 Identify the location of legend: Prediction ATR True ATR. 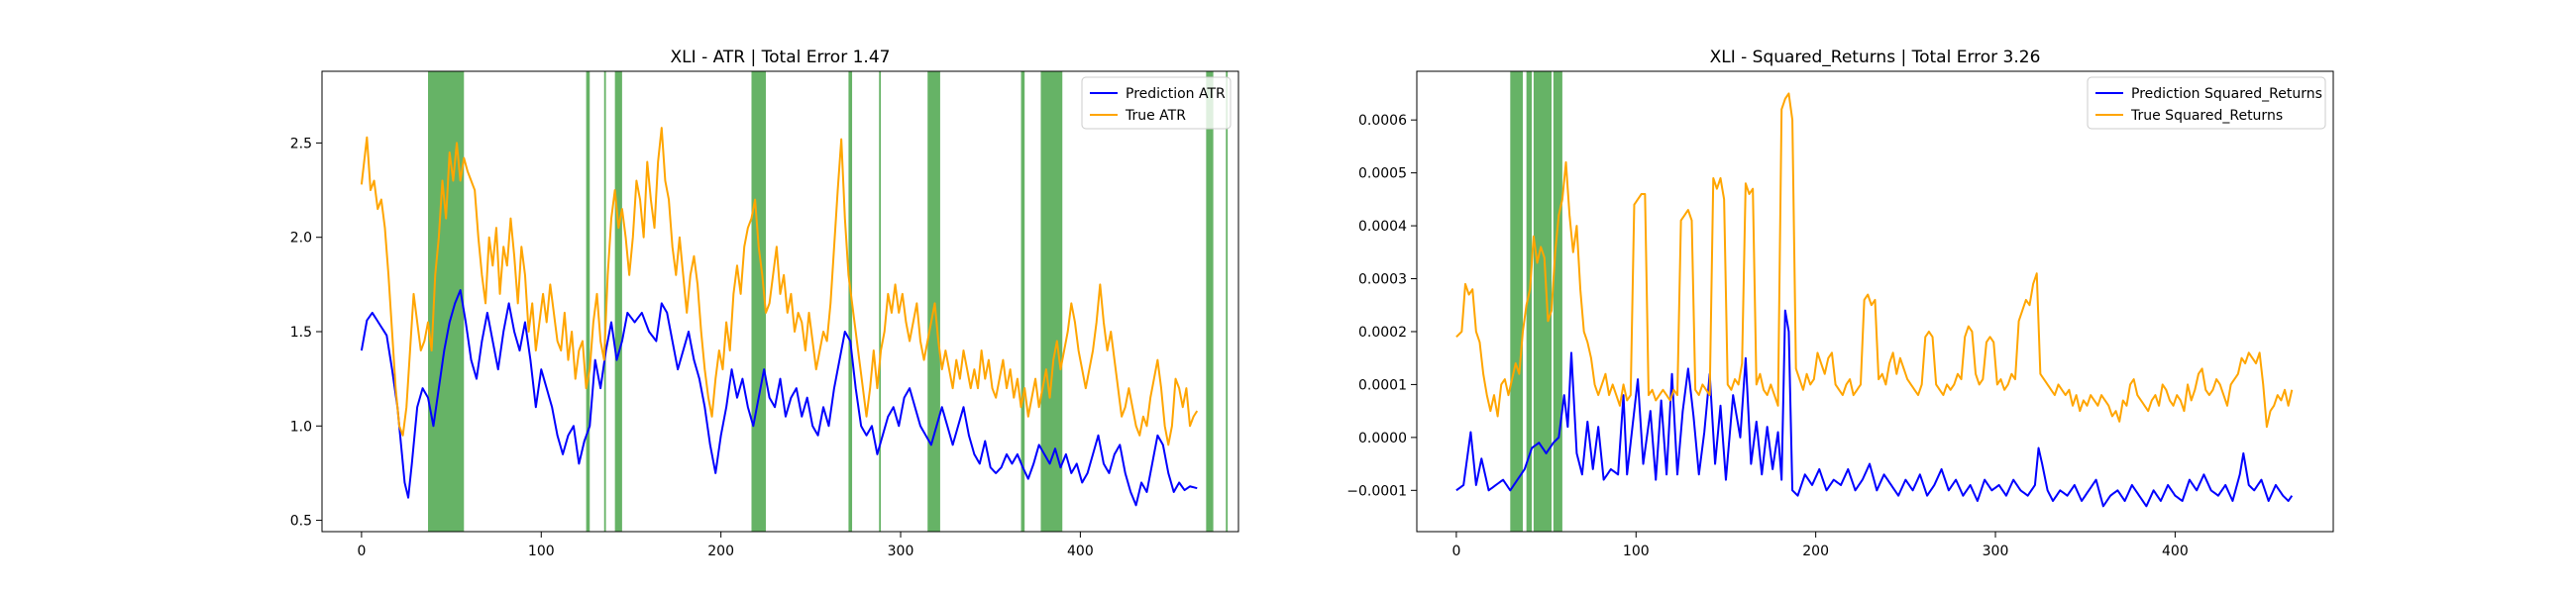
(1156, 103).